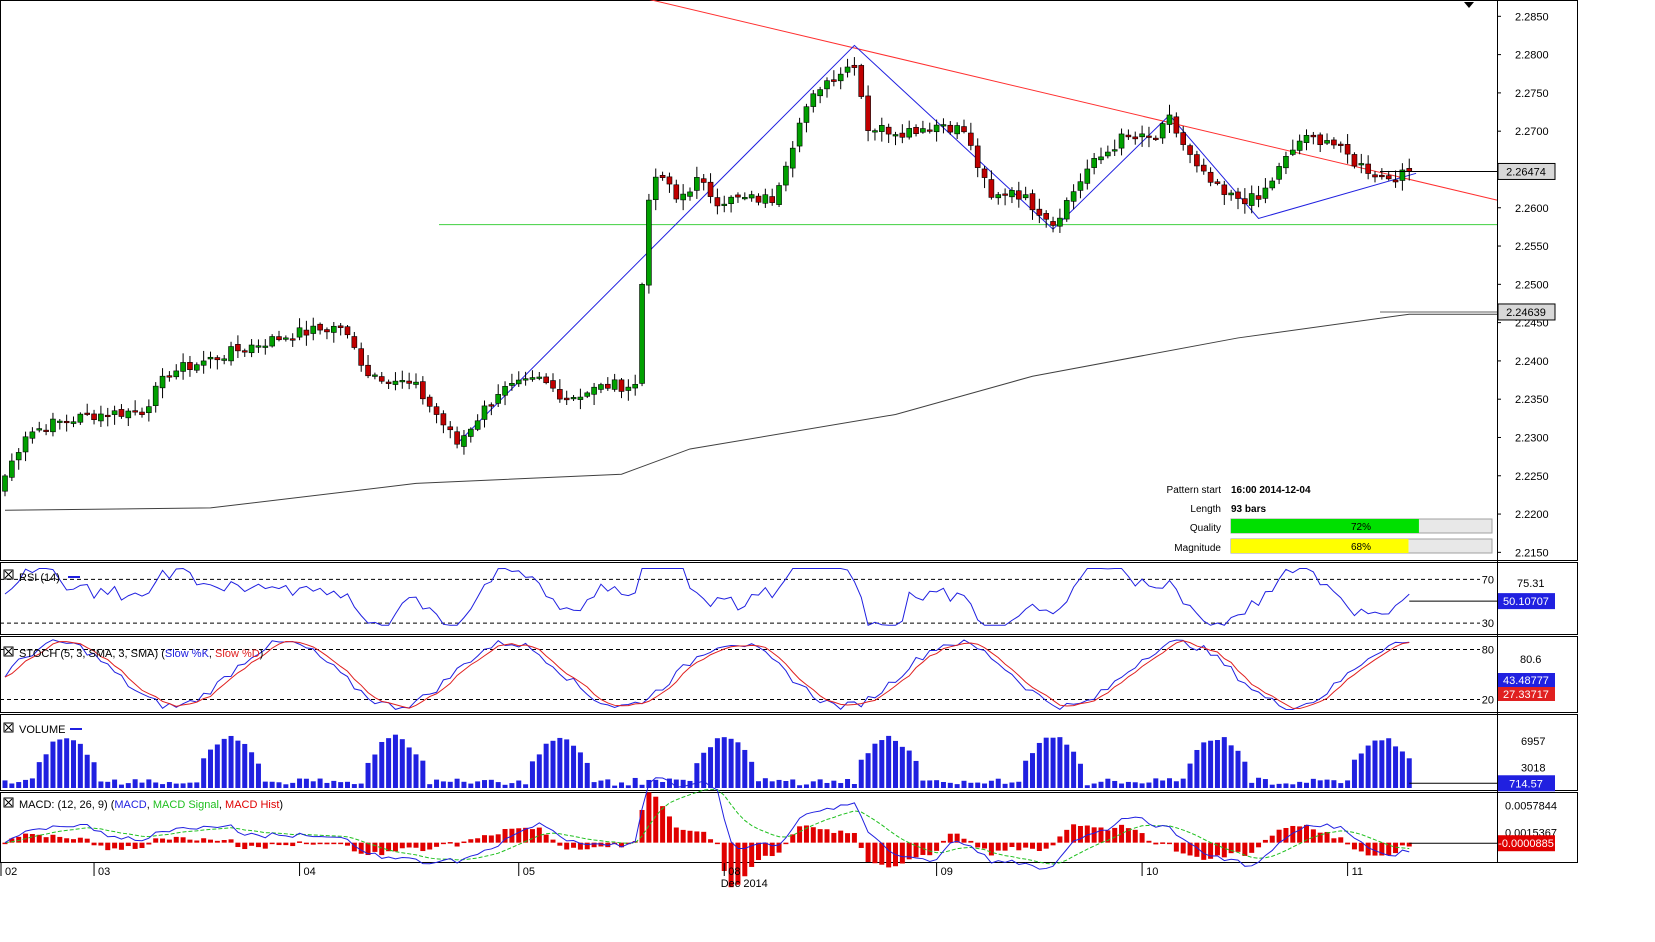 This screenshot has width=1655, height=942. I want to click on current-price-badge-box, so click(1526, 171).